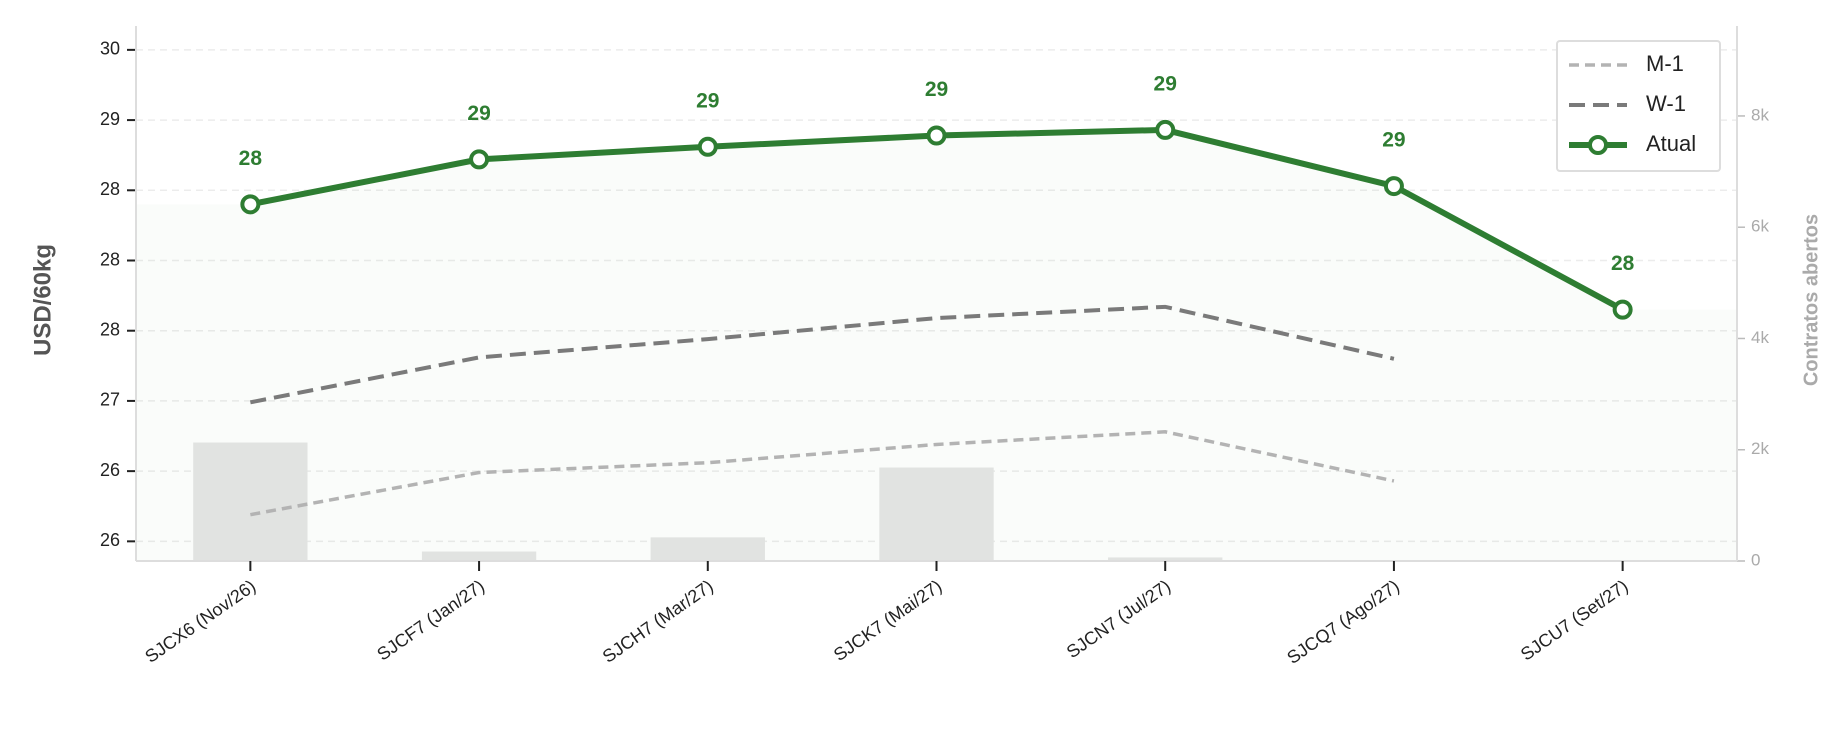 This screenshot has width=1846, height=734. What do you see at coordinates (1598, 145) in the screenshot?
I see `legend-marker` at bounding box center [1598, 145].